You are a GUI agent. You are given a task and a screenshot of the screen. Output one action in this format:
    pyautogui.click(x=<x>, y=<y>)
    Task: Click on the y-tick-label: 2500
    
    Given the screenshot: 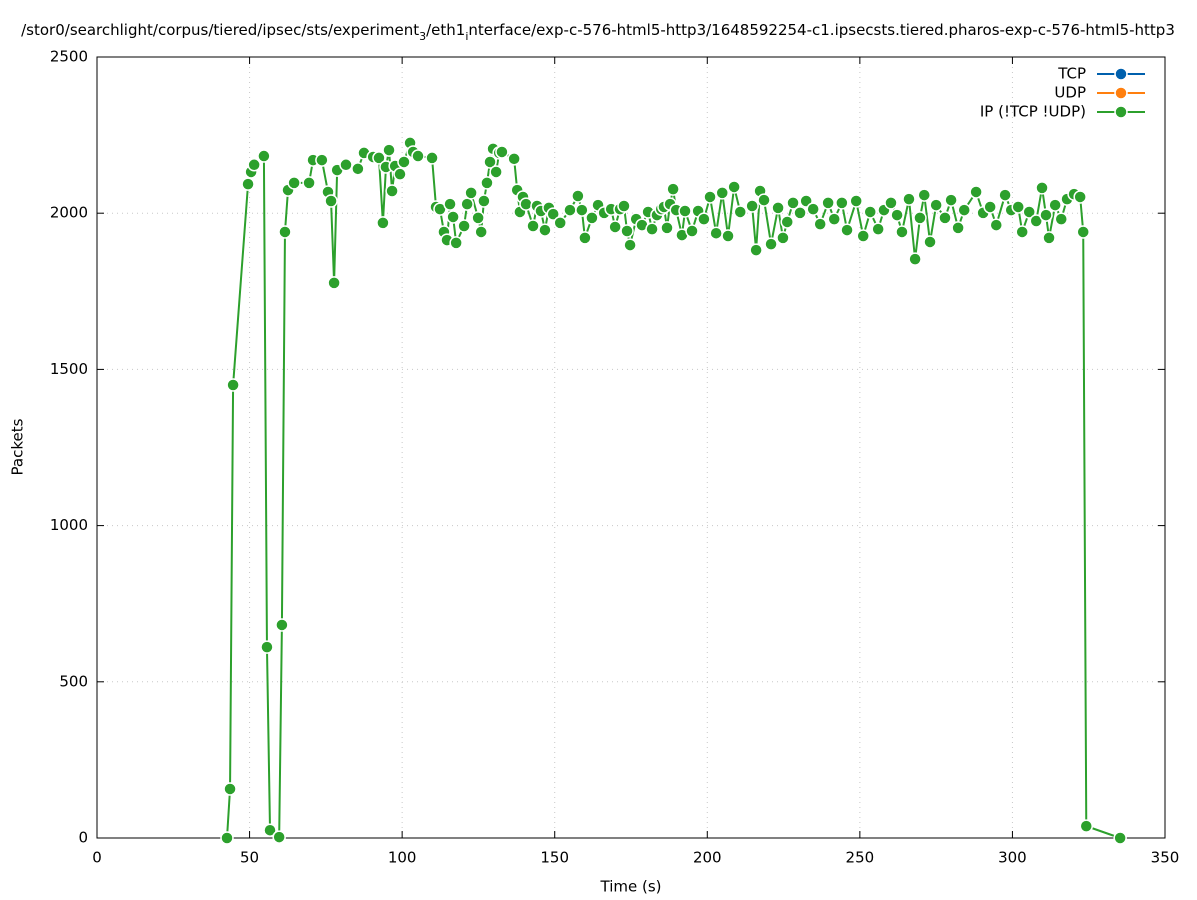 What is the action you would take?
    pyautogui.click(x=69, y=57)
    